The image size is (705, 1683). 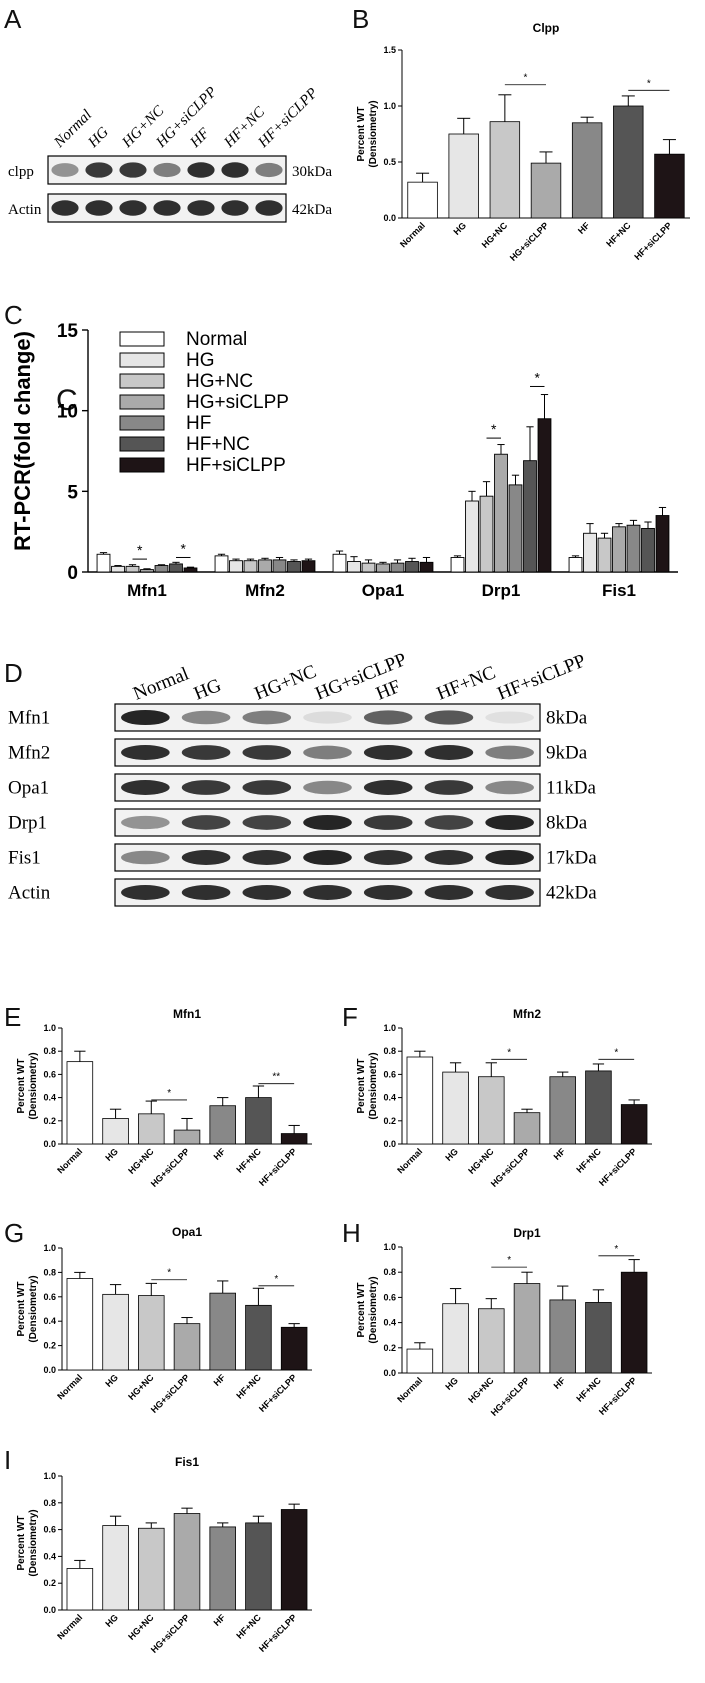 I want to click on lane-label: HF+siCLPP, so click(x=542, y=677).